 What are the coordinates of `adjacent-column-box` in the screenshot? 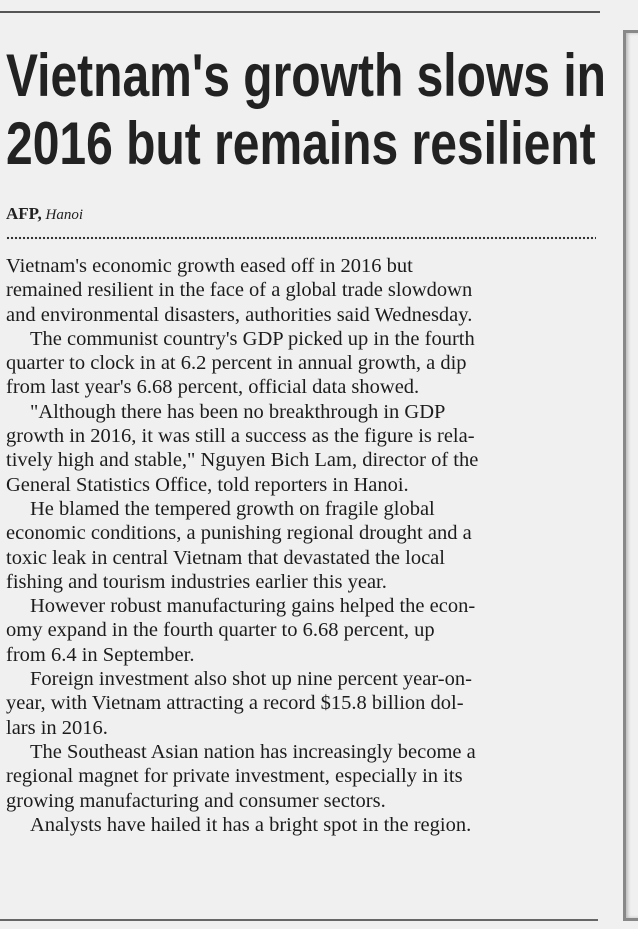 It's located at (630, 475).